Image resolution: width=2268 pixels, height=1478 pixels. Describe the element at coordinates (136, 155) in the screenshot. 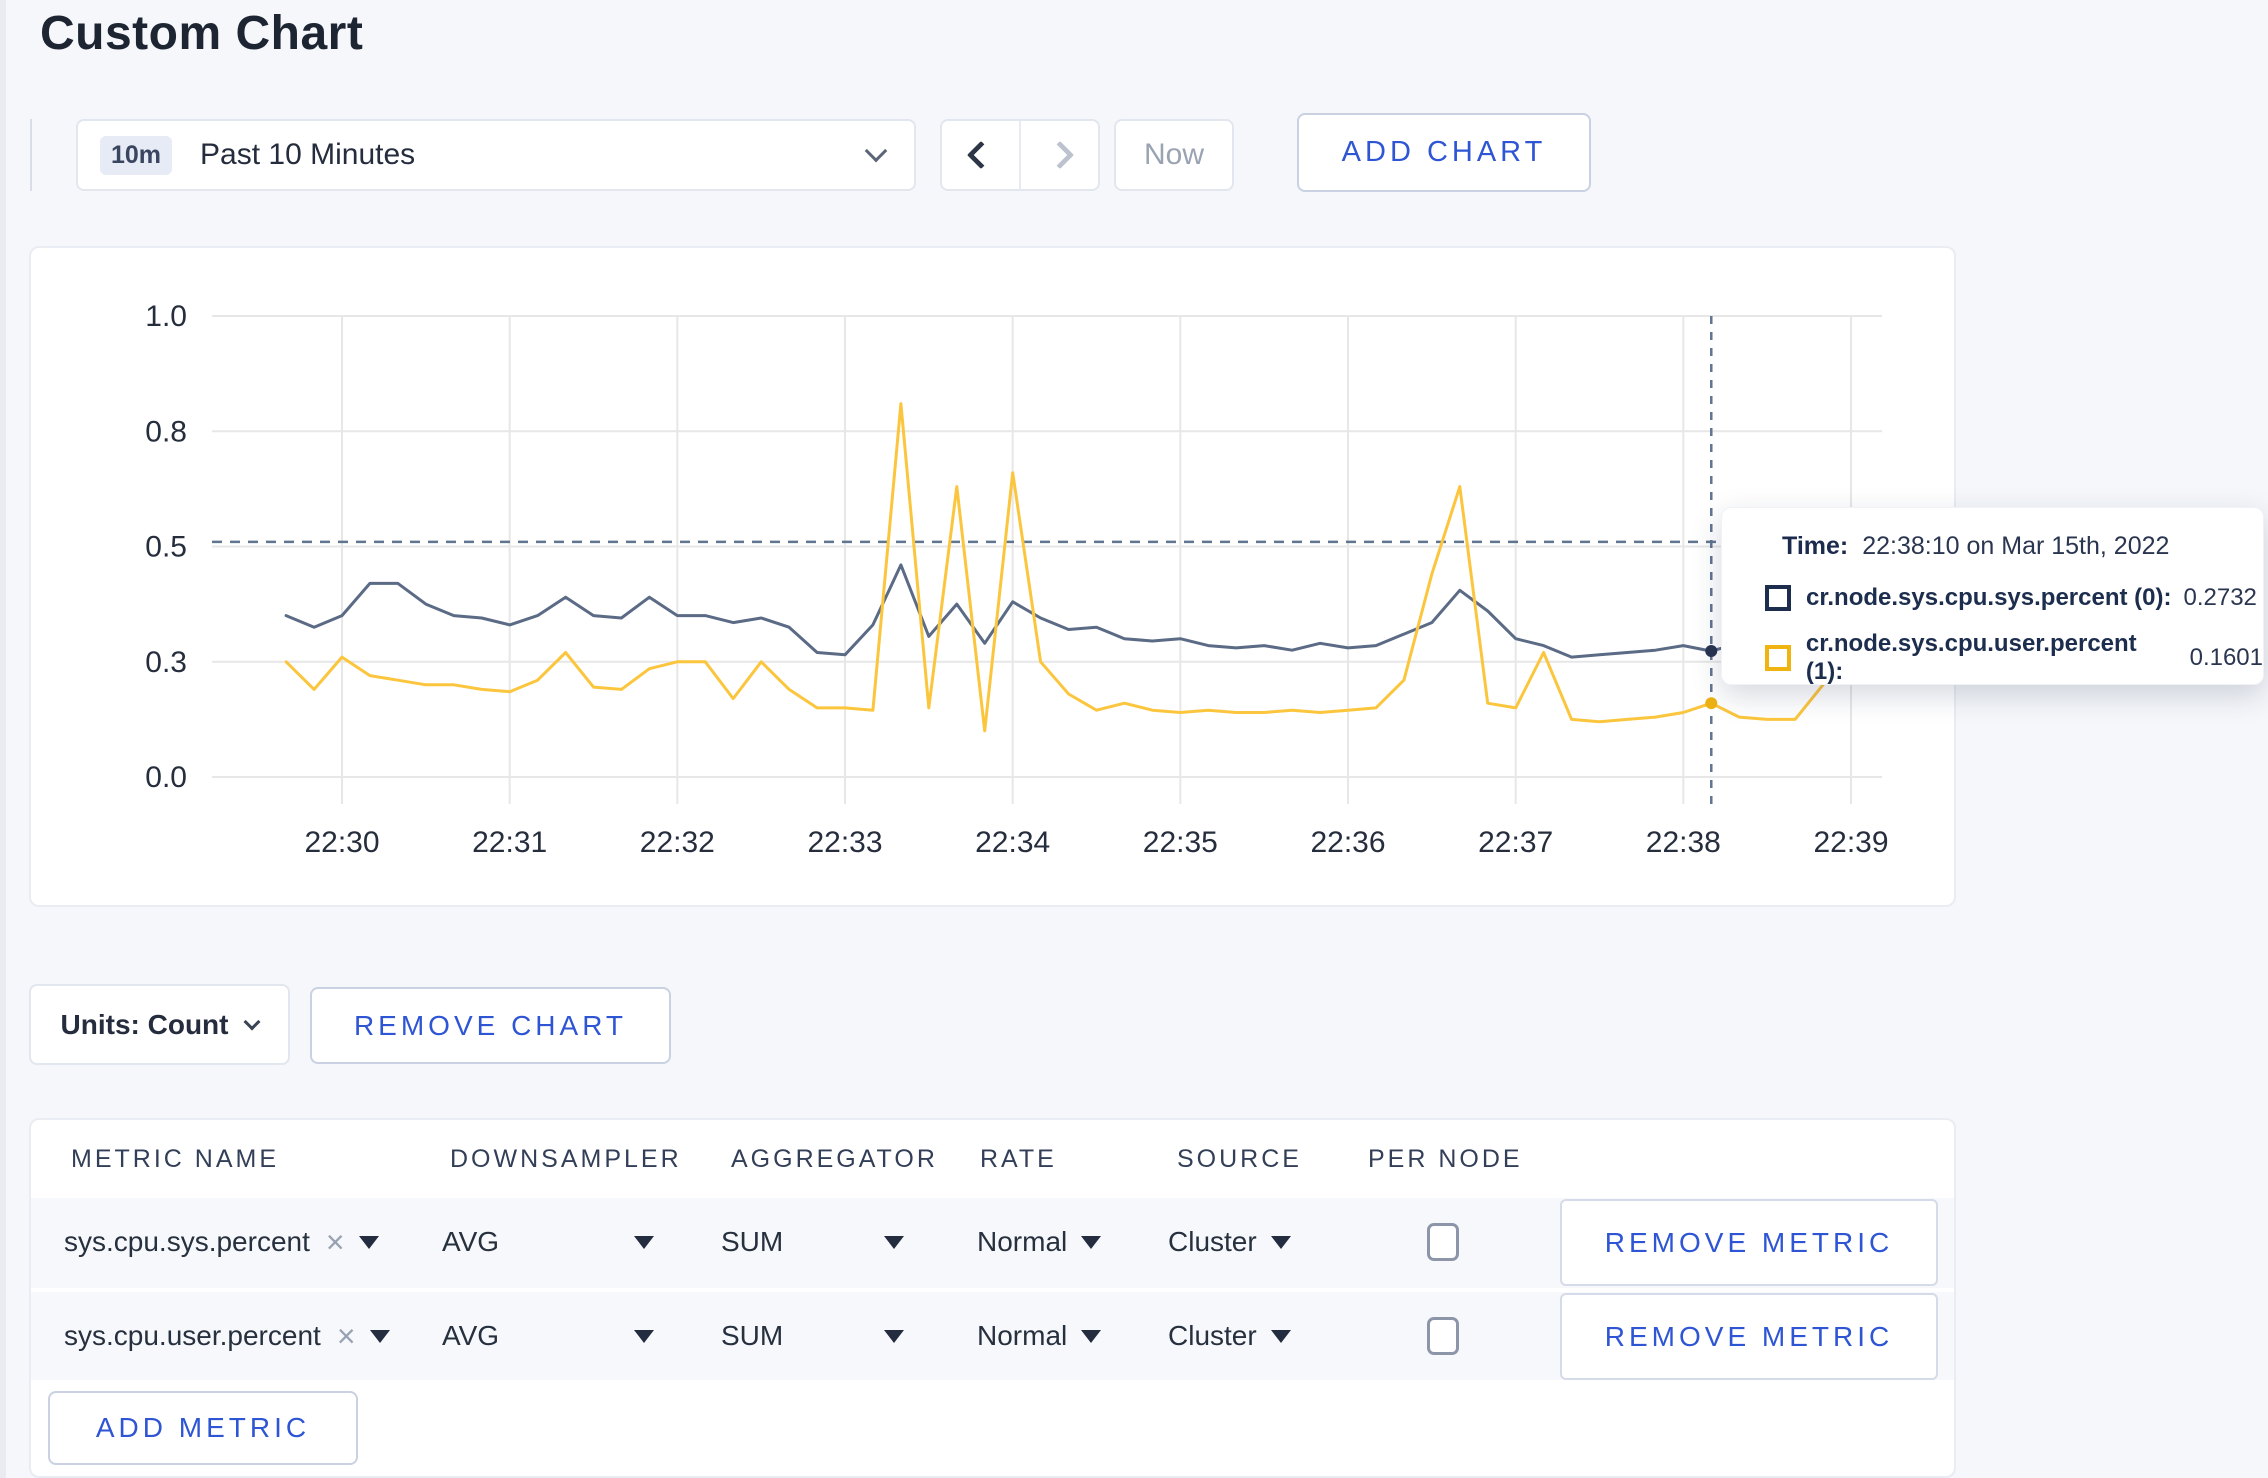

I see `time-range-badge: 10m` at that location.